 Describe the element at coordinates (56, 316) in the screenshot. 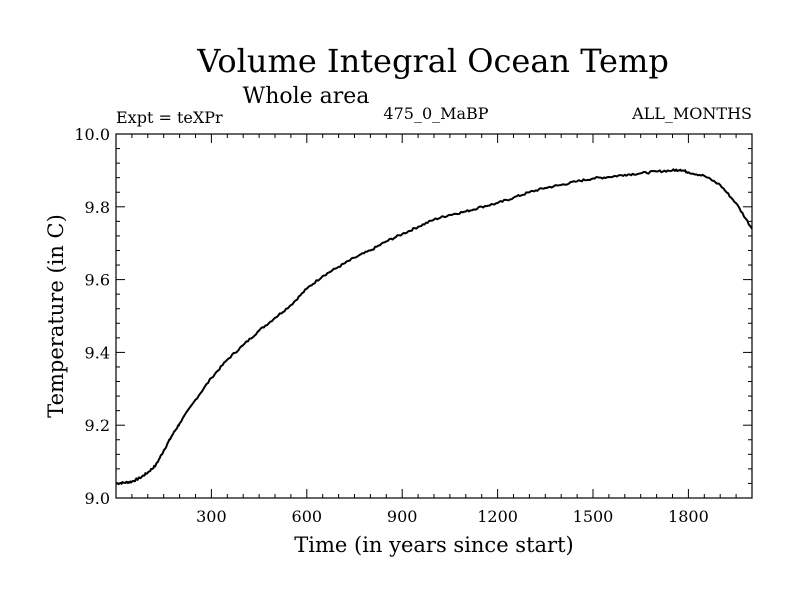

I see `y-axis-label: Temperature (in C)` at that location.